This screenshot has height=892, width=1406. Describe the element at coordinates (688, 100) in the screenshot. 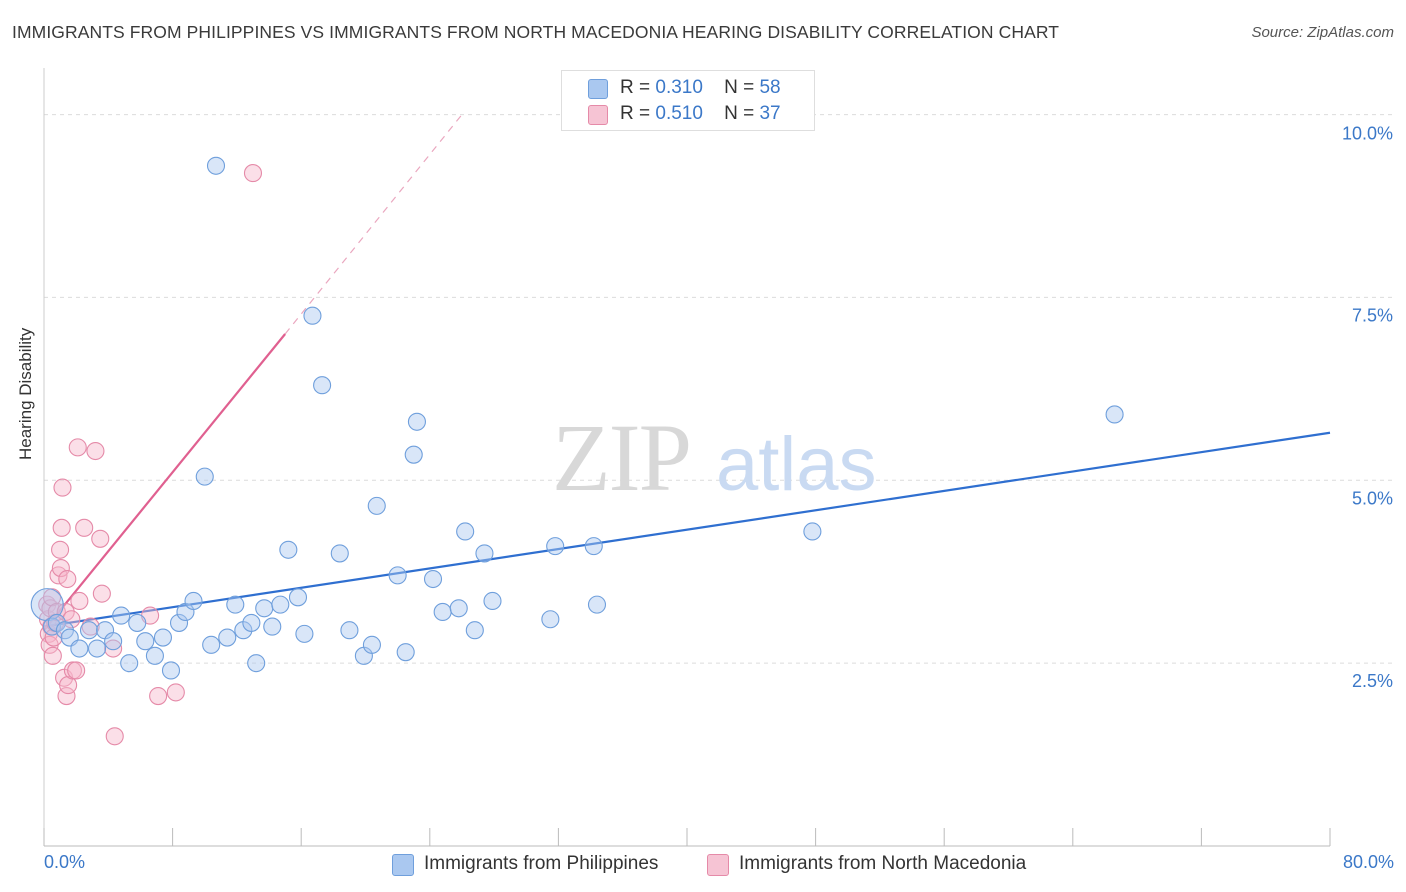

I see `stats-legend: R = 0.310 N = 58 R = 0.510 N = 37` at that location.